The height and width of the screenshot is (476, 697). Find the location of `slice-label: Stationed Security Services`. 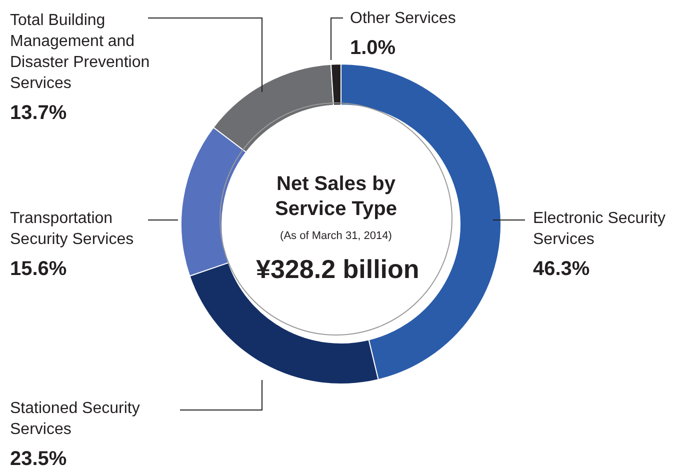

slice-label: Stationed Security Services is located at coordinates (75, 419).